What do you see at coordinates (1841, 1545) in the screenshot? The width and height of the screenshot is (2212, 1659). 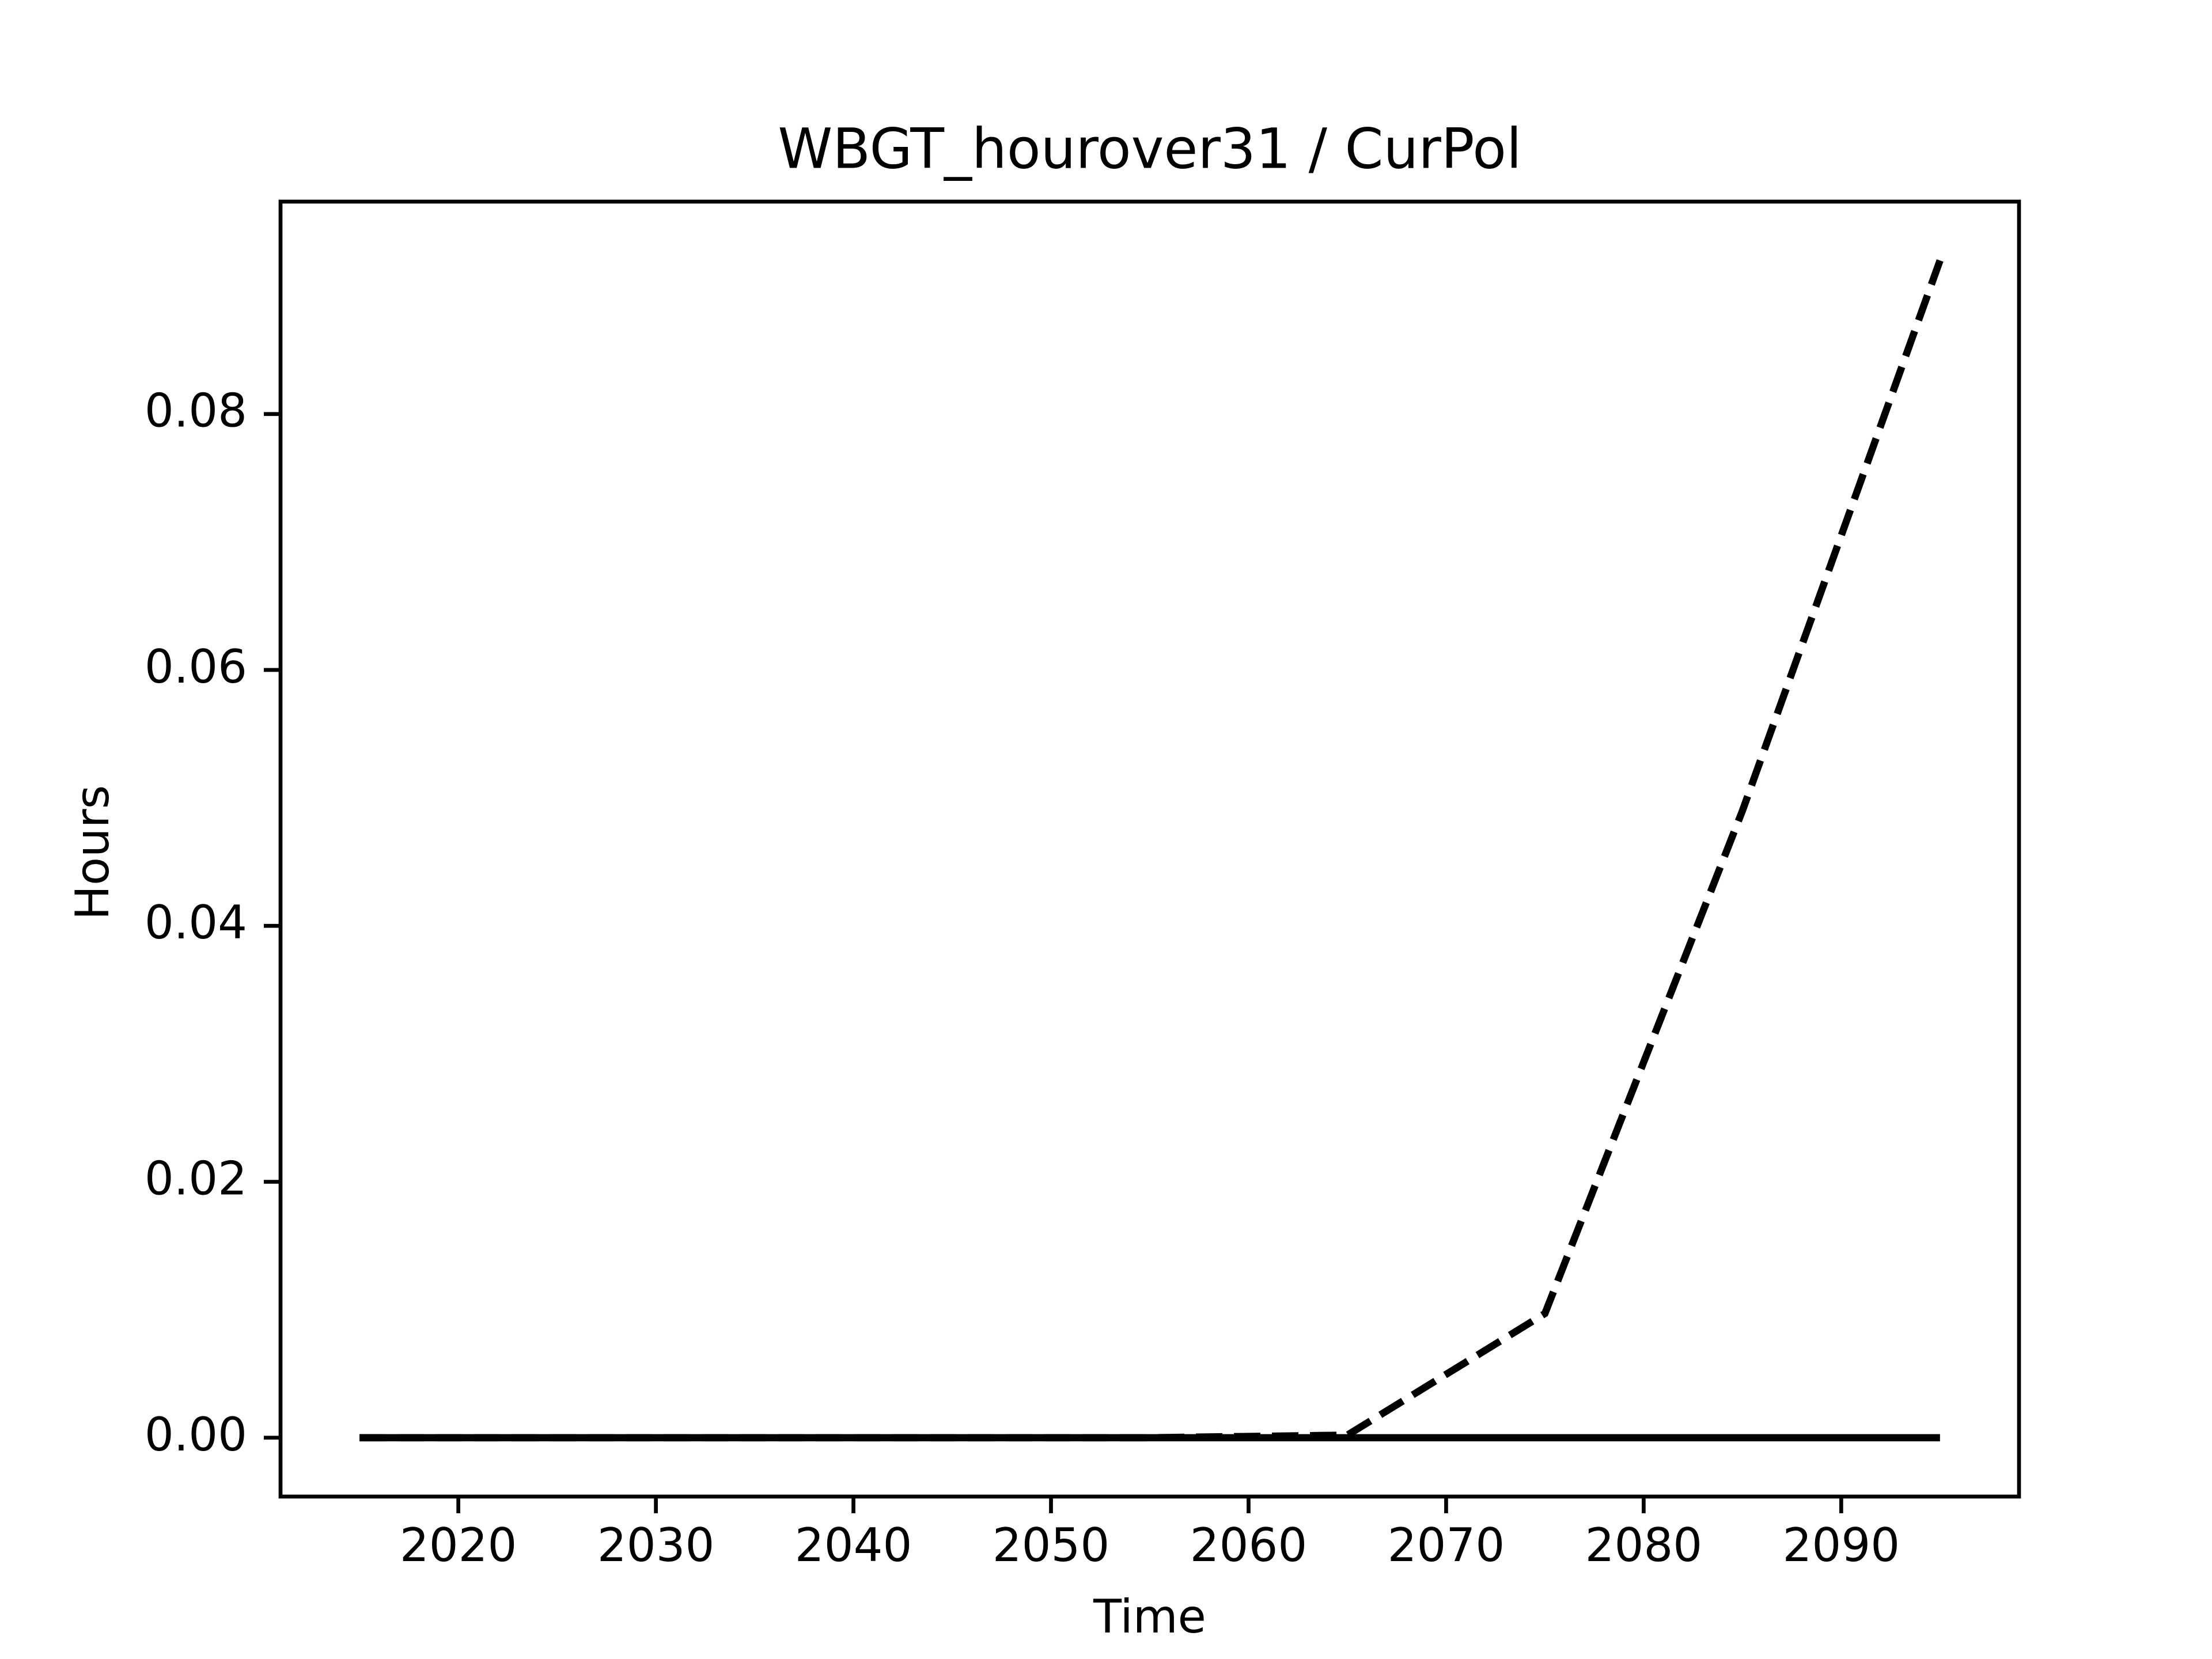 I see `x-tick-label: 2090` at bounding box center [1841, 1545].